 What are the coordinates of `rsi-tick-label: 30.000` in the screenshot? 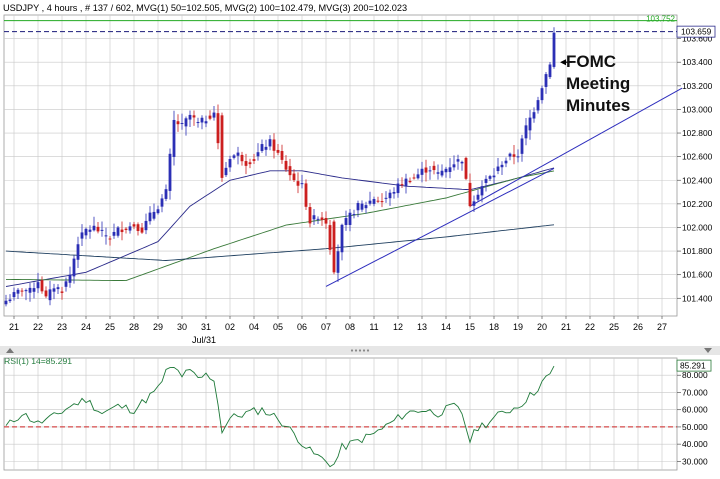 It's located at (695, 461).